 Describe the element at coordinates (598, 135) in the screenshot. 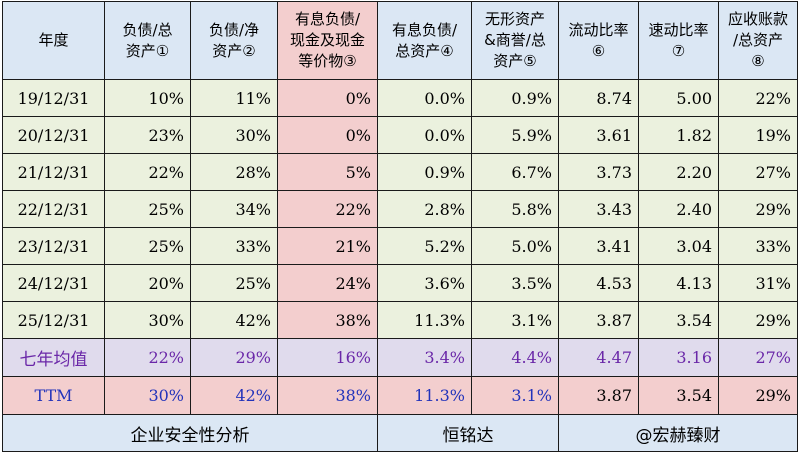

I see `table-cell: 3.61` at that location.